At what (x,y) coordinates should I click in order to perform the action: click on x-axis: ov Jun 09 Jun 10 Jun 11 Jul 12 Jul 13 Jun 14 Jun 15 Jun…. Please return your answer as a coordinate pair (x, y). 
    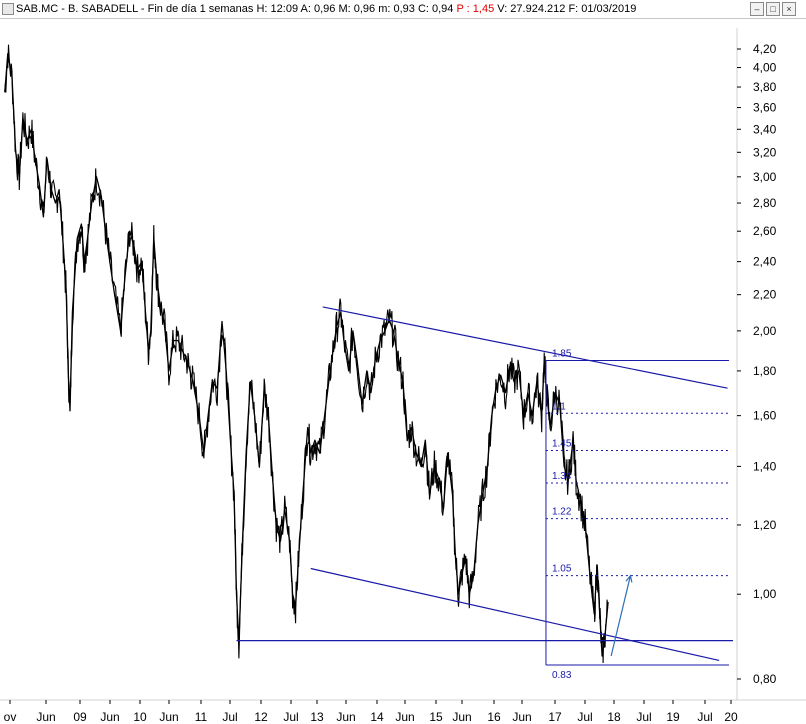
    Looking at the image, I should click on (403, 711).